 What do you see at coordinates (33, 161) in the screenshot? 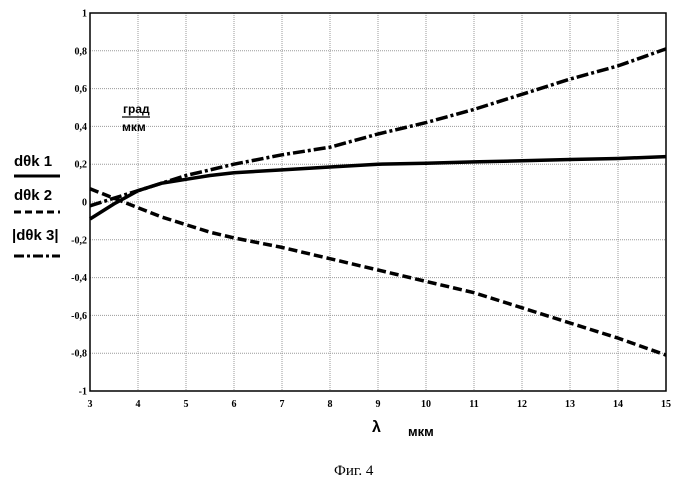
I see `legend-label-1: dθk 1` at bounding box center [33, 161].